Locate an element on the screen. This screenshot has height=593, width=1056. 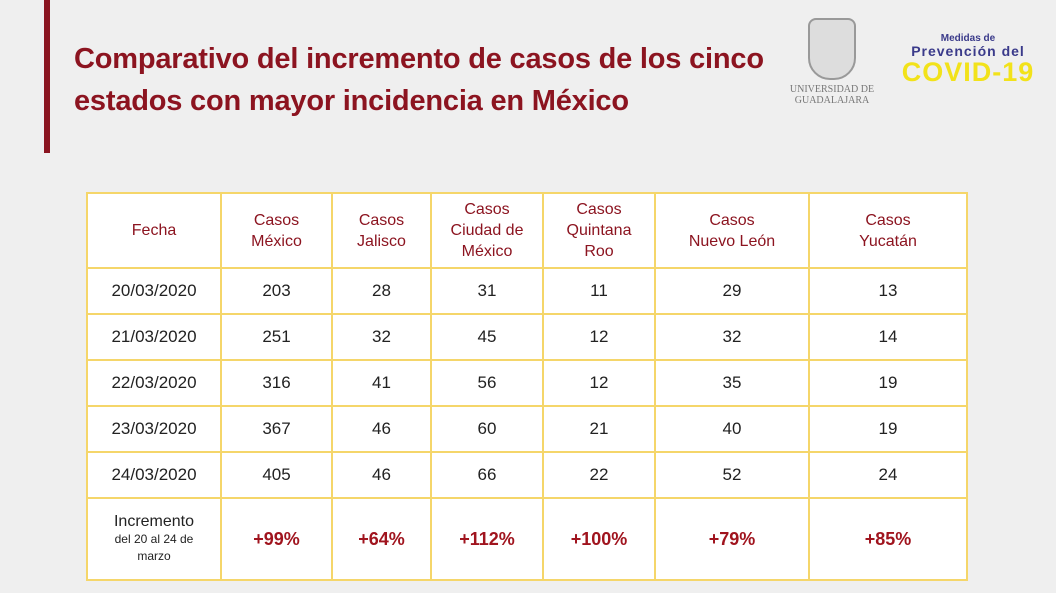
header-nuevo-leon: Casos Nuevo León is located at coordinates (732, 230).